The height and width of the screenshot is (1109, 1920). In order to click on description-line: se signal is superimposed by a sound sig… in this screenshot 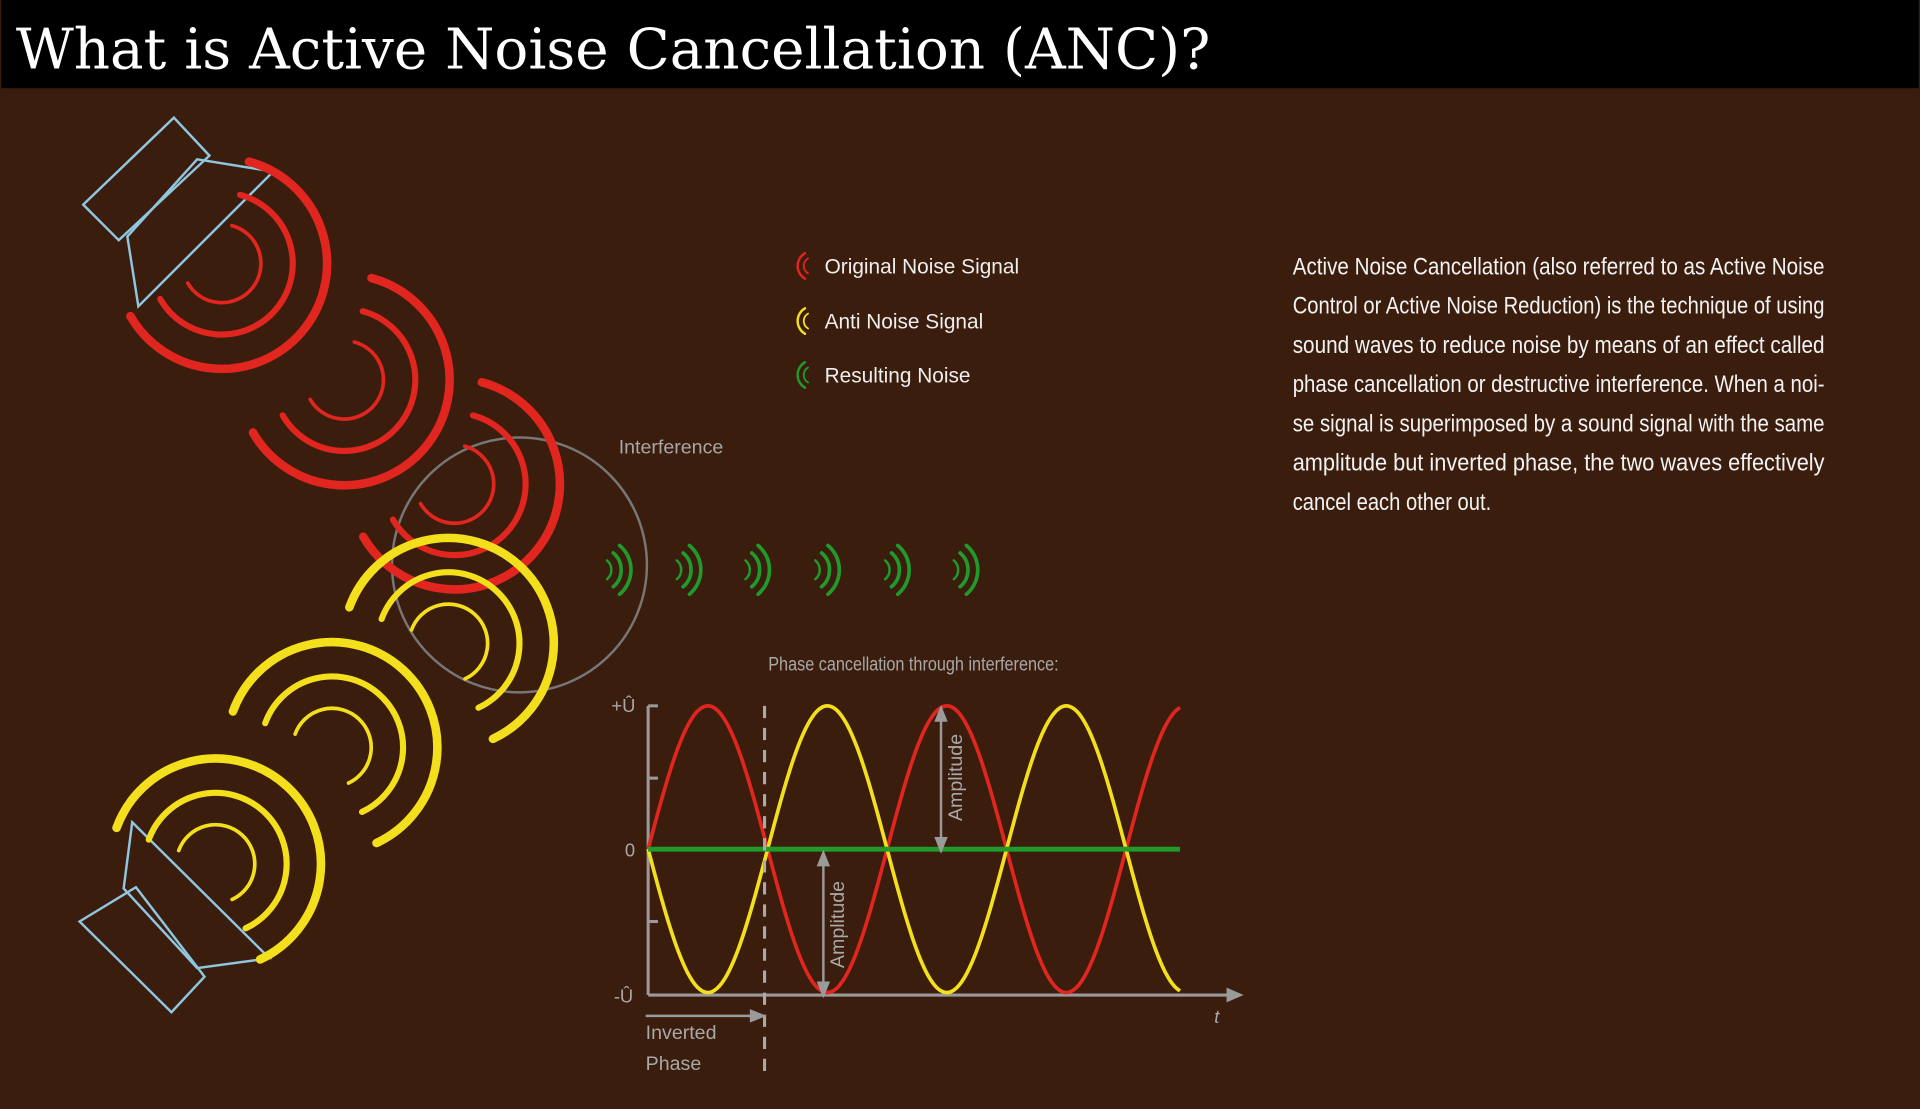, I will do `click(1559, 423)`.